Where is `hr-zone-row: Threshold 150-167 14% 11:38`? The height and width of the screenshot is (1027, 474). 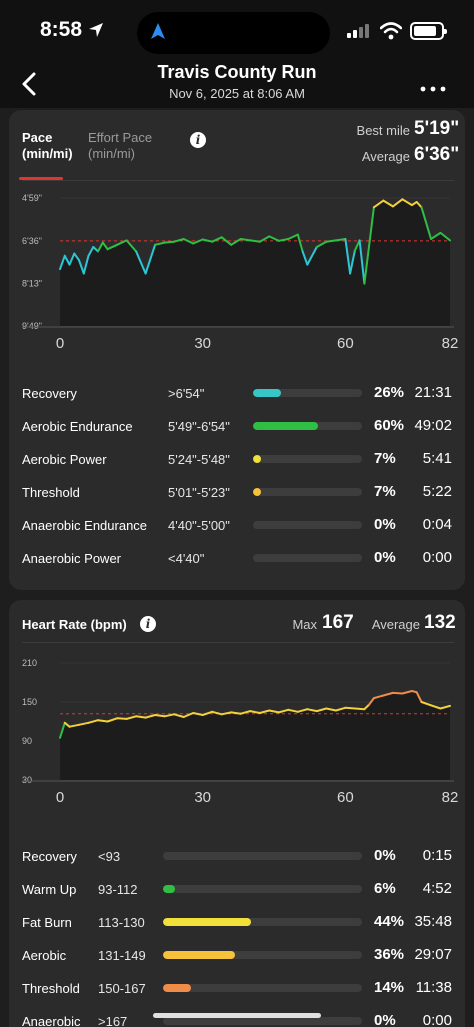 hr-zone-row: Threshold 150-167 14% 11:38 is located at coordinates (237, 989).